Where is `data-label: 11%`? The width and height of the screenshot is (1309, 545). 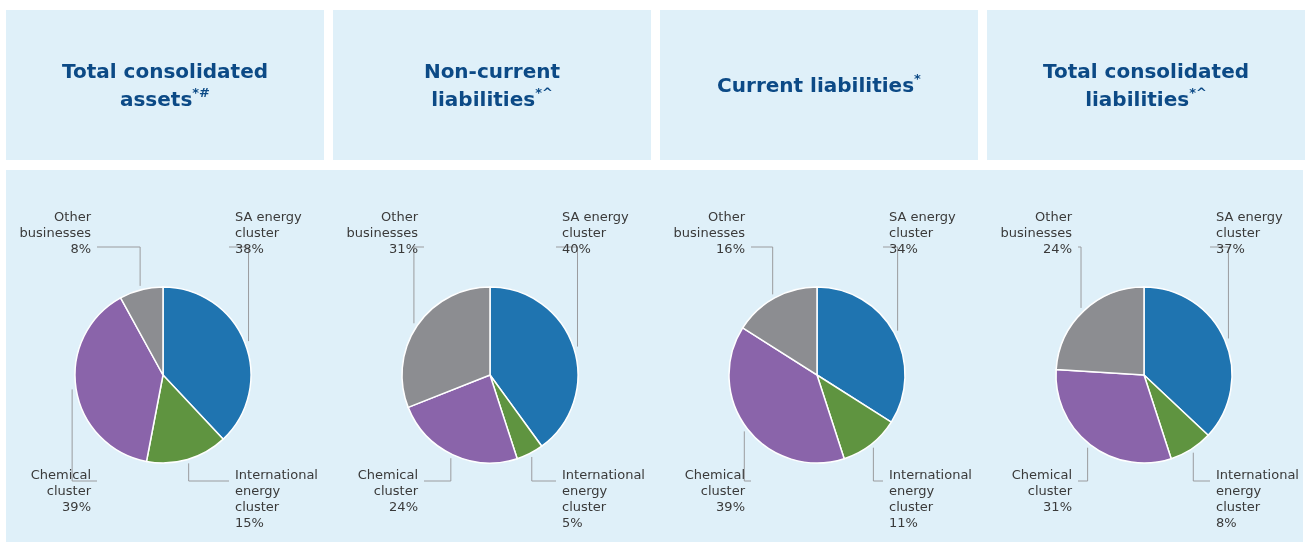
data-label: 11% is located at coordinates (903, 522).